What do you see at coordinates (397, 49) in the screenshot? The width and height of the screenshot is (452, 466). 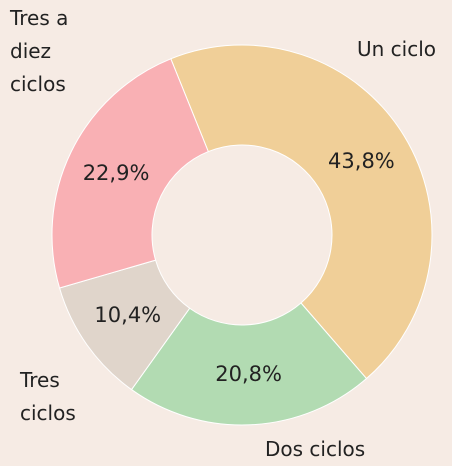 I see `category-label: Un ciclo` at bounding box center [397, 49].